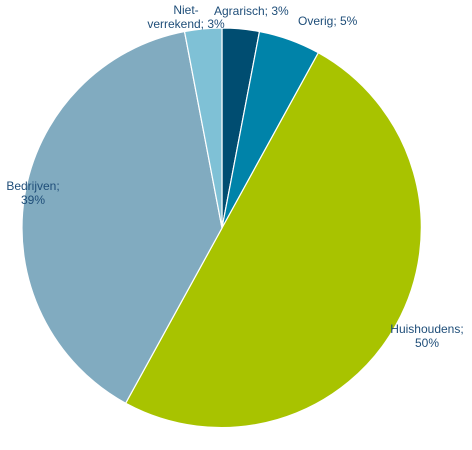 Image resolution: width=472 pixels, height=450 pixels. Describe the element at coordinates (426, 336) in the screenshot. I see `pie-label-huishoudens: Huishoudens; 50%` at that location.